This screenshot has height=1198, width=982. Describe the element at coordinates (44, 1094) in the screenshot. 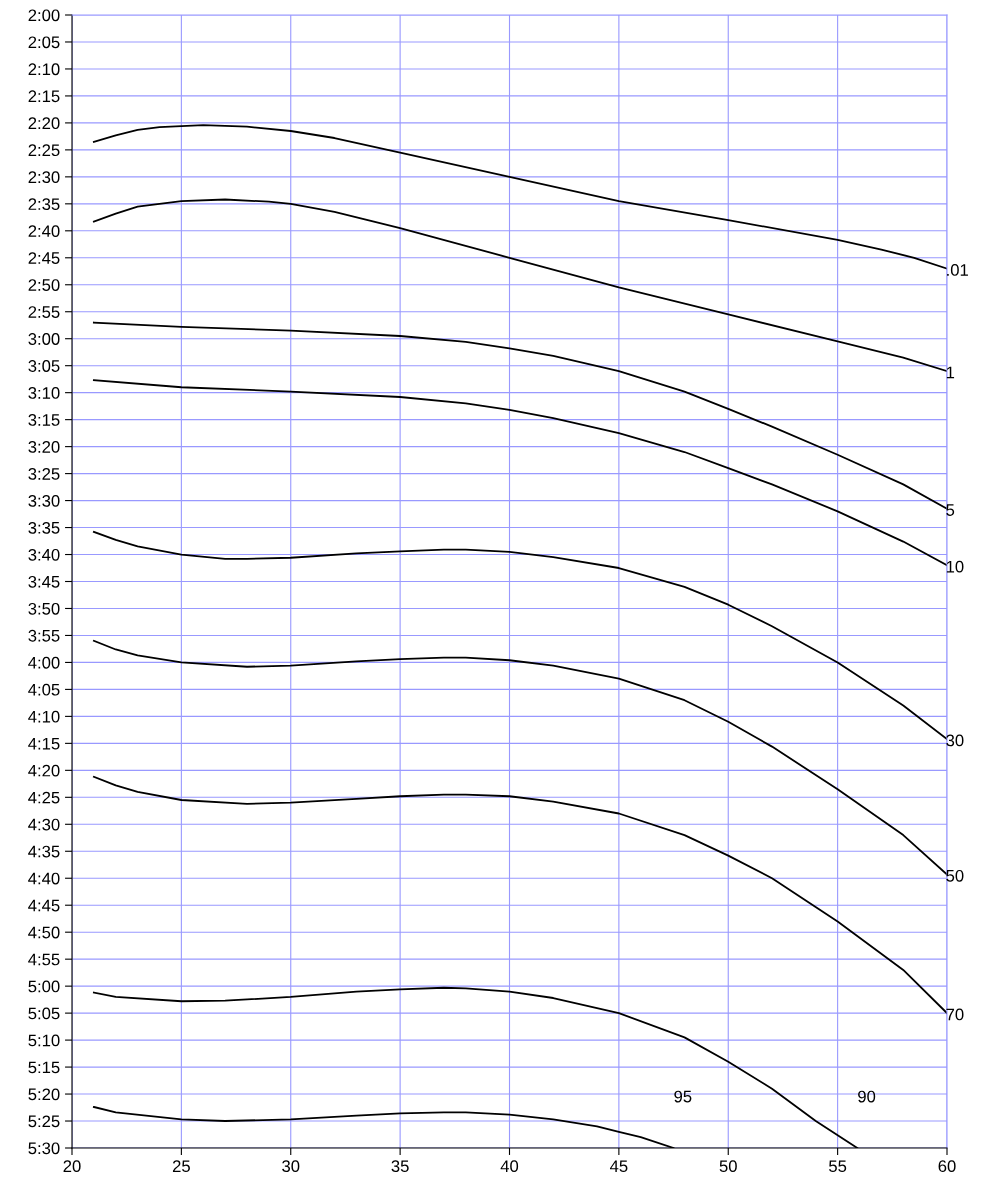

I see `y-tick-label: 5:20` at that location.